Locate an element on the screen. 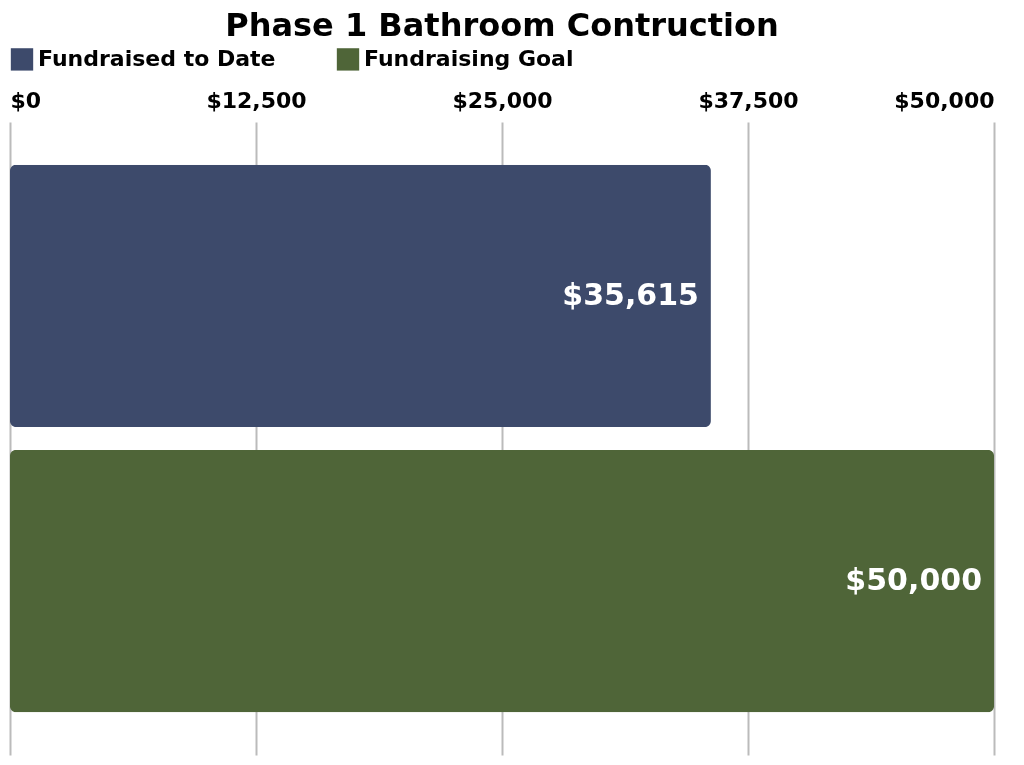 The height and width of the screenshot is (765, 1024). x-tick-label: $25,000 is located at coordinates (502, 100).